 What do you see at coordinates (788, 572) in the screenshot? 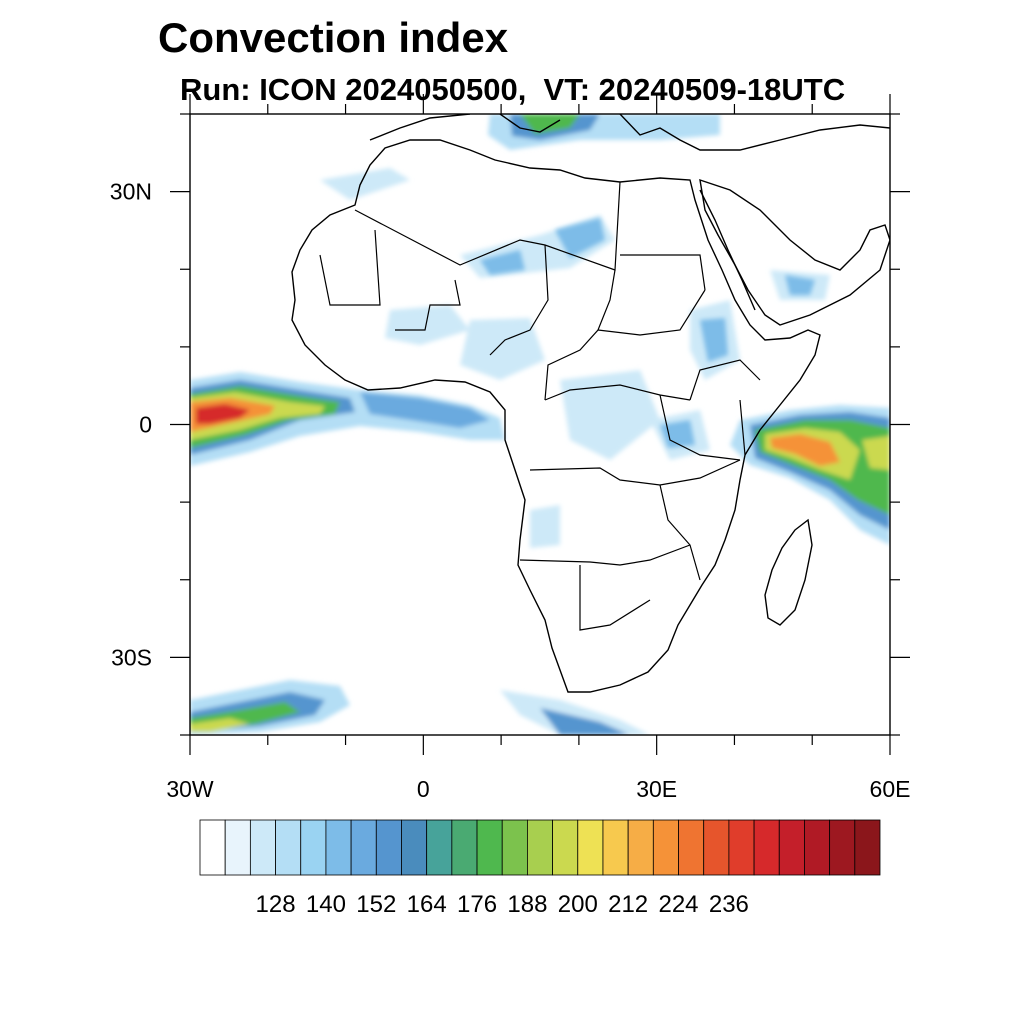
I see `madagascar-coastline` at bounding box center [788, 572].